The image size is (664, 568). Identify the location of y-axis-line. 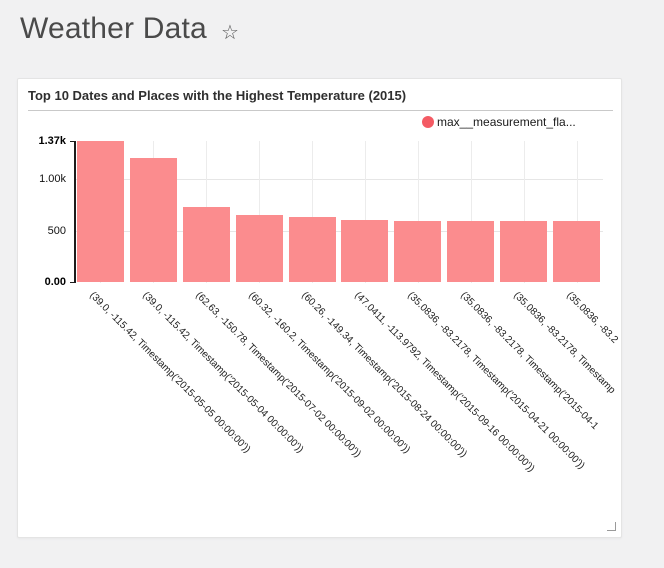
(75, 212).